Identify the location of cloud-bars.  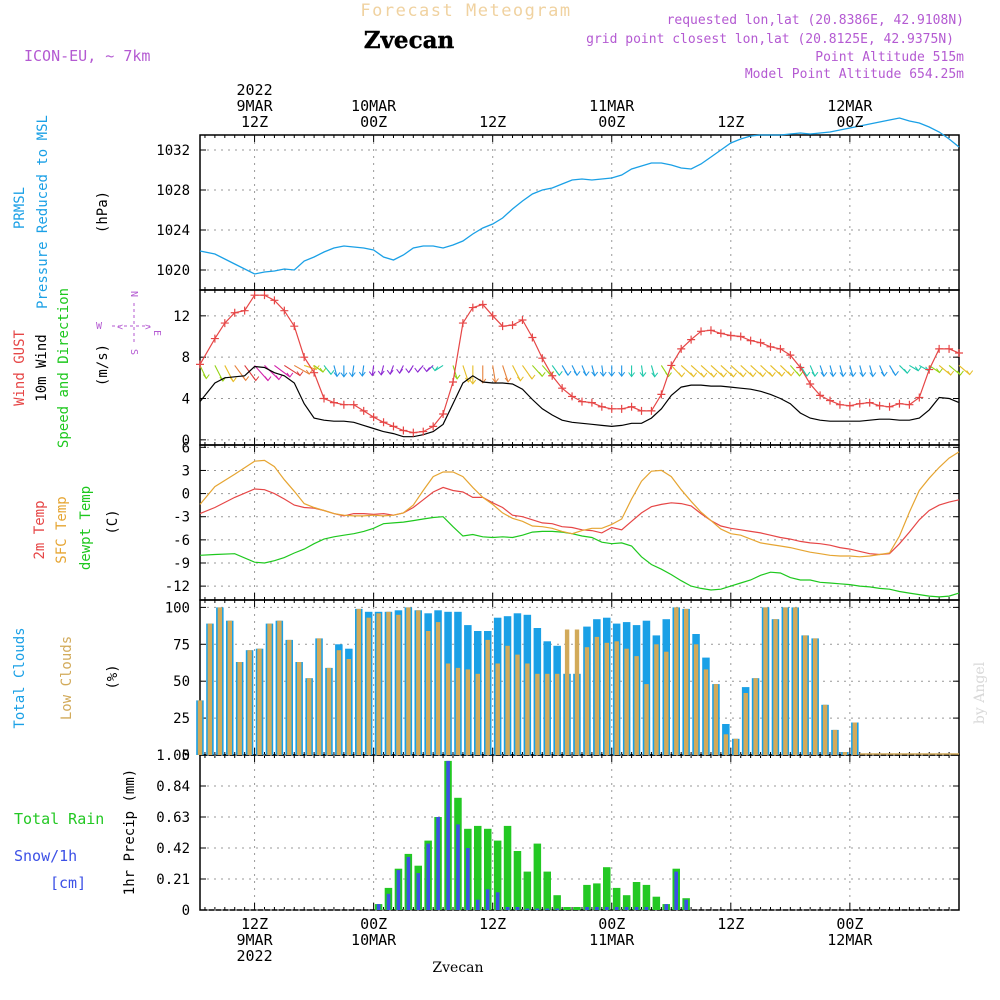
(577, 681).